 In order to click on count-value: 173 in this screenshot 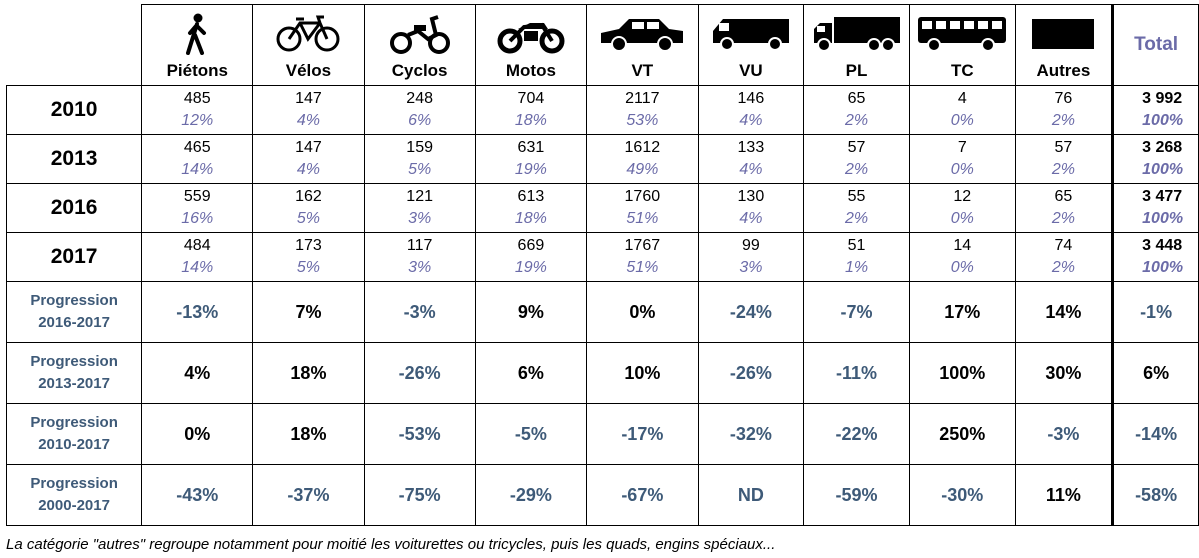, I will do `click(308, 245)`.